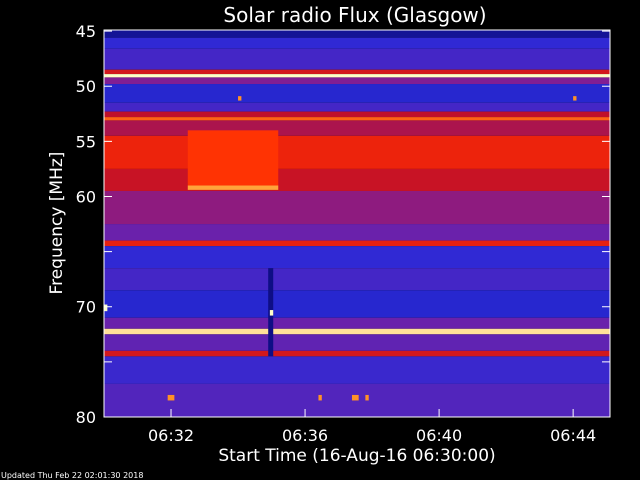 Image resolution: width=640 pixels, height=480 pixels. What do you see at coordinates (86, 141) in the screenshot?
I see `y-tick-label-2: 55` at bounding box center [86, 141].